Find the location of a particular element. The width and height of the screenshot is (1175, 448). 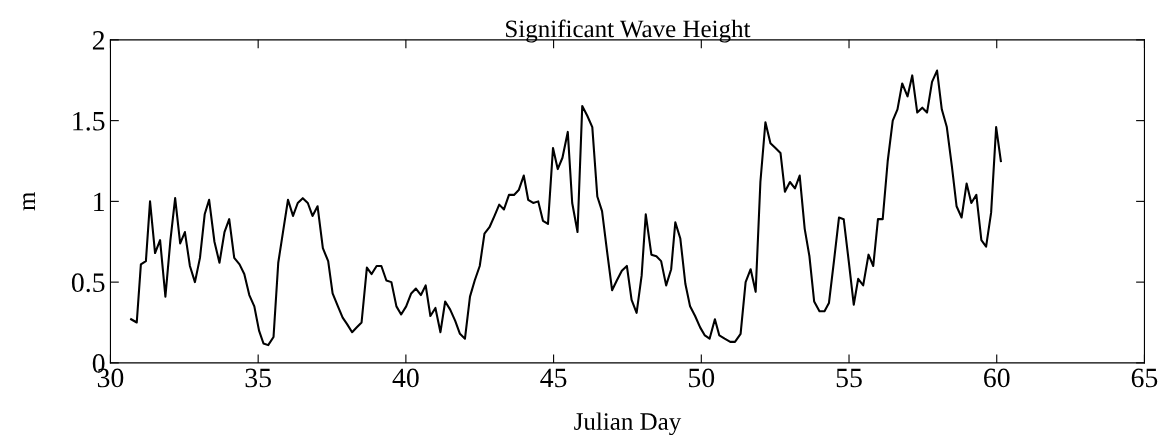

y-tick-label: 2 is located at coordinates (98, 40).